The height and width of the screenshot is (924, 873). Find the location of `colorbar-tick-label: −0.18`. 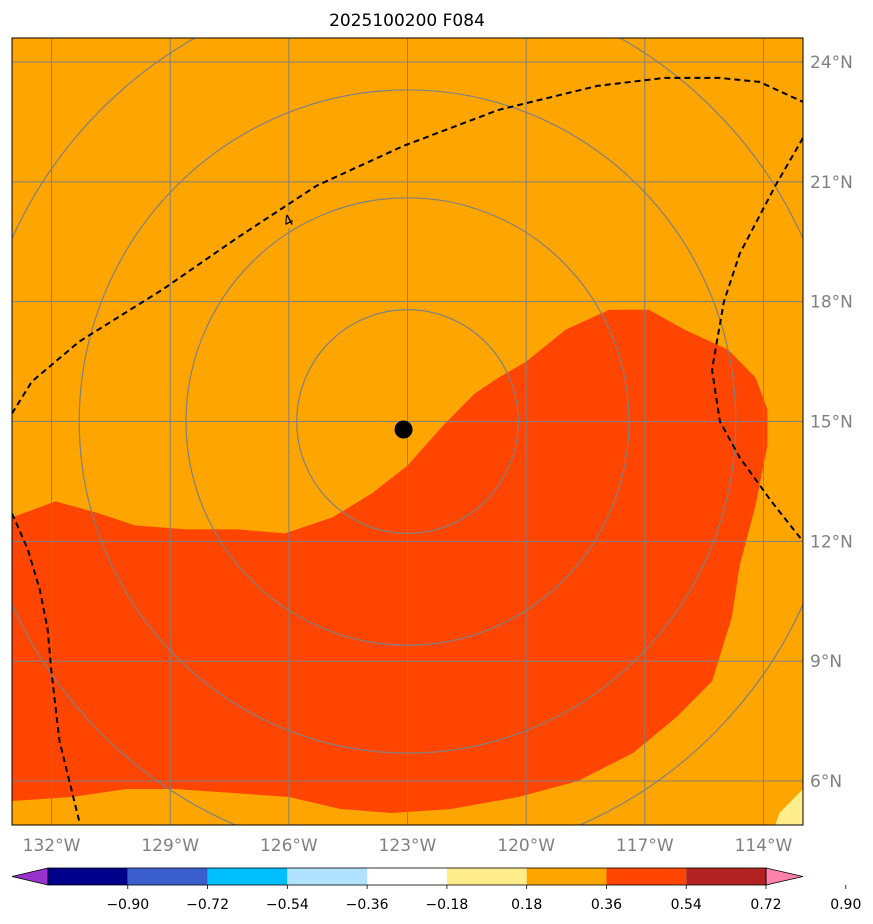

colorbar-tick-label: −0.18 is located at coordinates (446, 905).